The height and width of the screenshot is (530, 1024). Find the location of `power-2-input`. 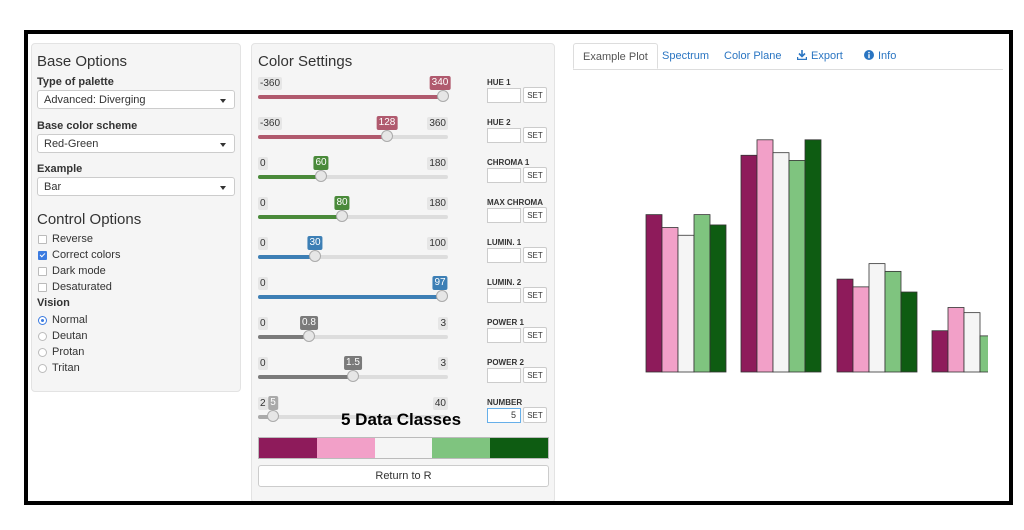

power-2-input is located at coordinates (504, 375).